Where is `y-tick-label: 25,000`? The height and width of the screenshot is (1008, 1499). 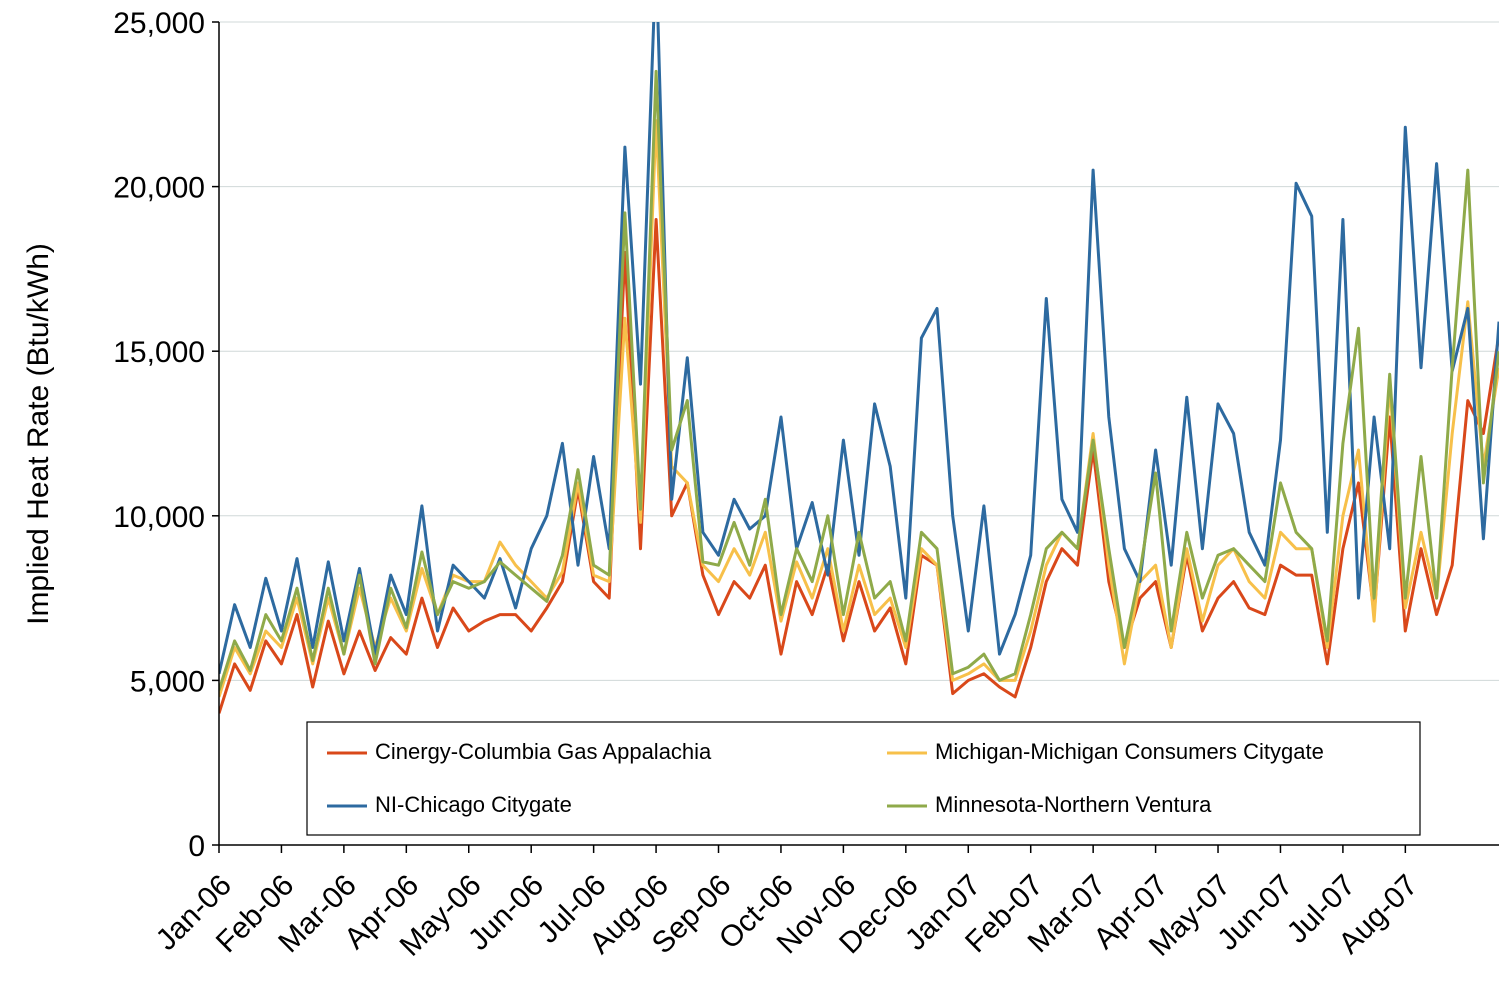
y-tick-label: 25,000 is located at coordinates (159, 23).